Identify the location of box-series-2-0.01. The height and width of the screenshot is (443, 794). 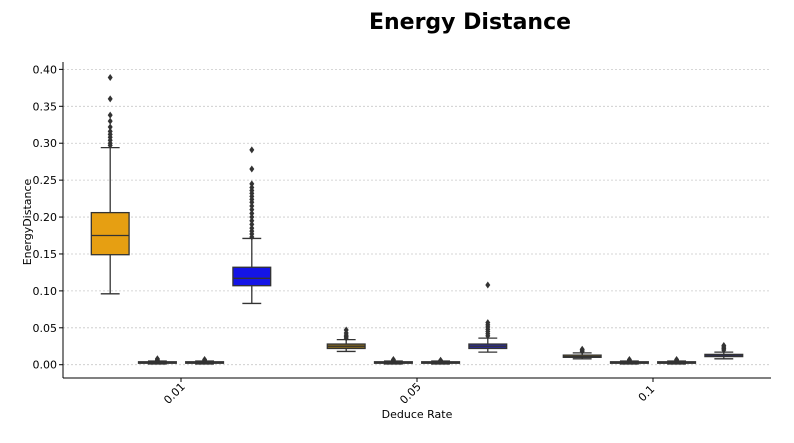
(157, 360).